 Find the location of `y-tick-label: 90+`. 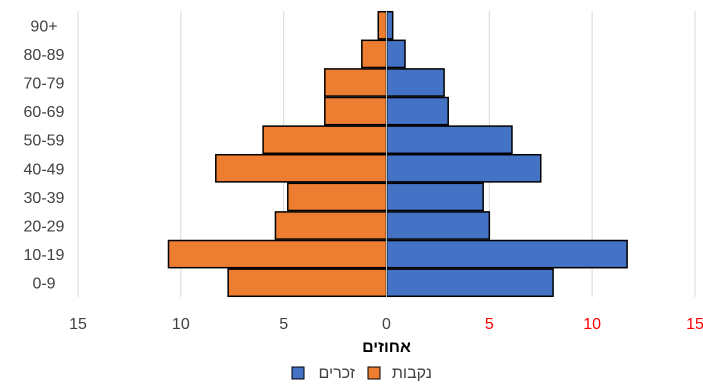

y-tick-label: 90+ is located at coordinates (43, 26).